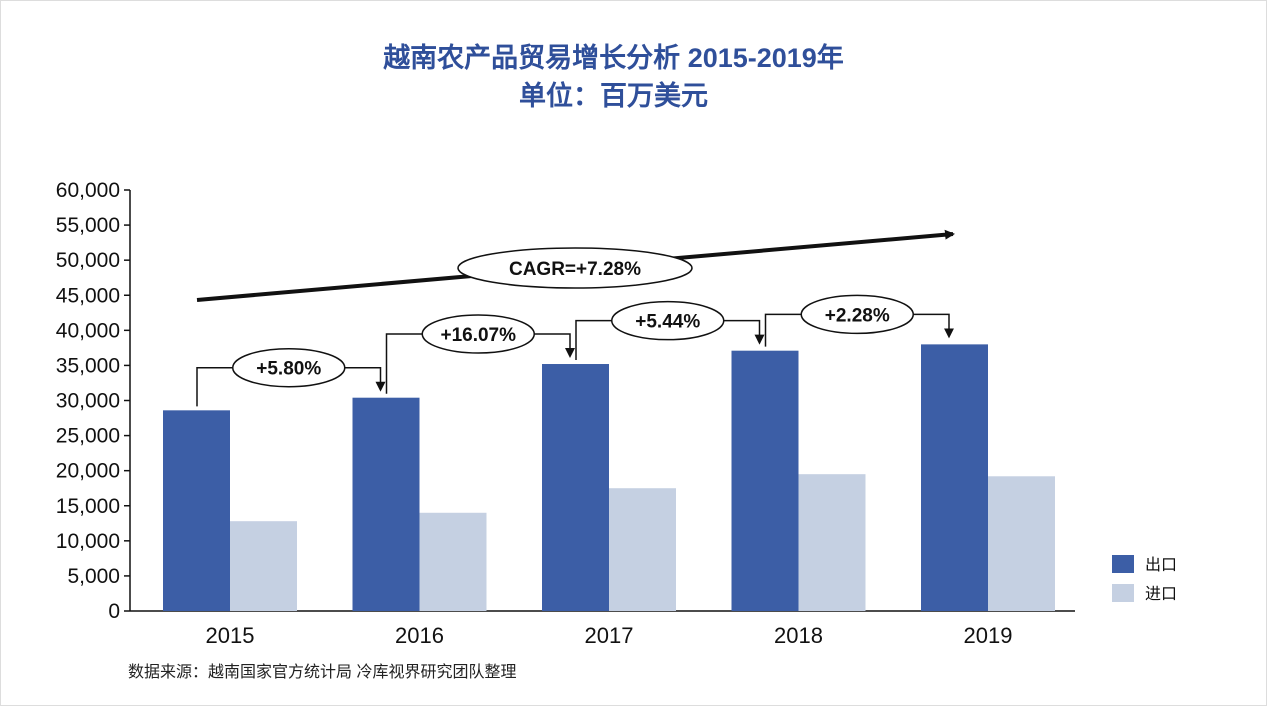  I want to click on chart-title: 越南农产品贸易增长分析 2015-2019年, so click(613, 58).